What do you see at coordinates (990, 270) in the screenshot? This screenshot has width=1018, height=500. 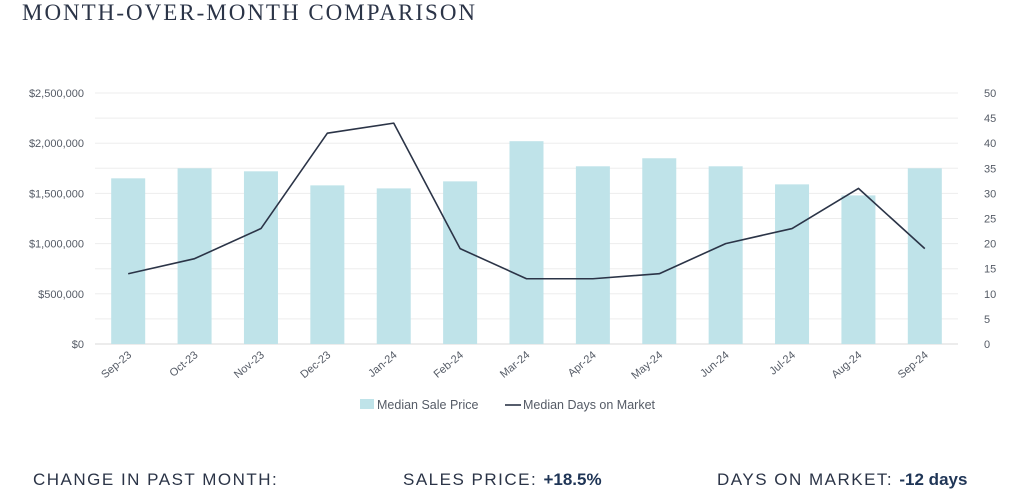 I see `y-right-tick-label: 15` at bounding box center [990, 270].